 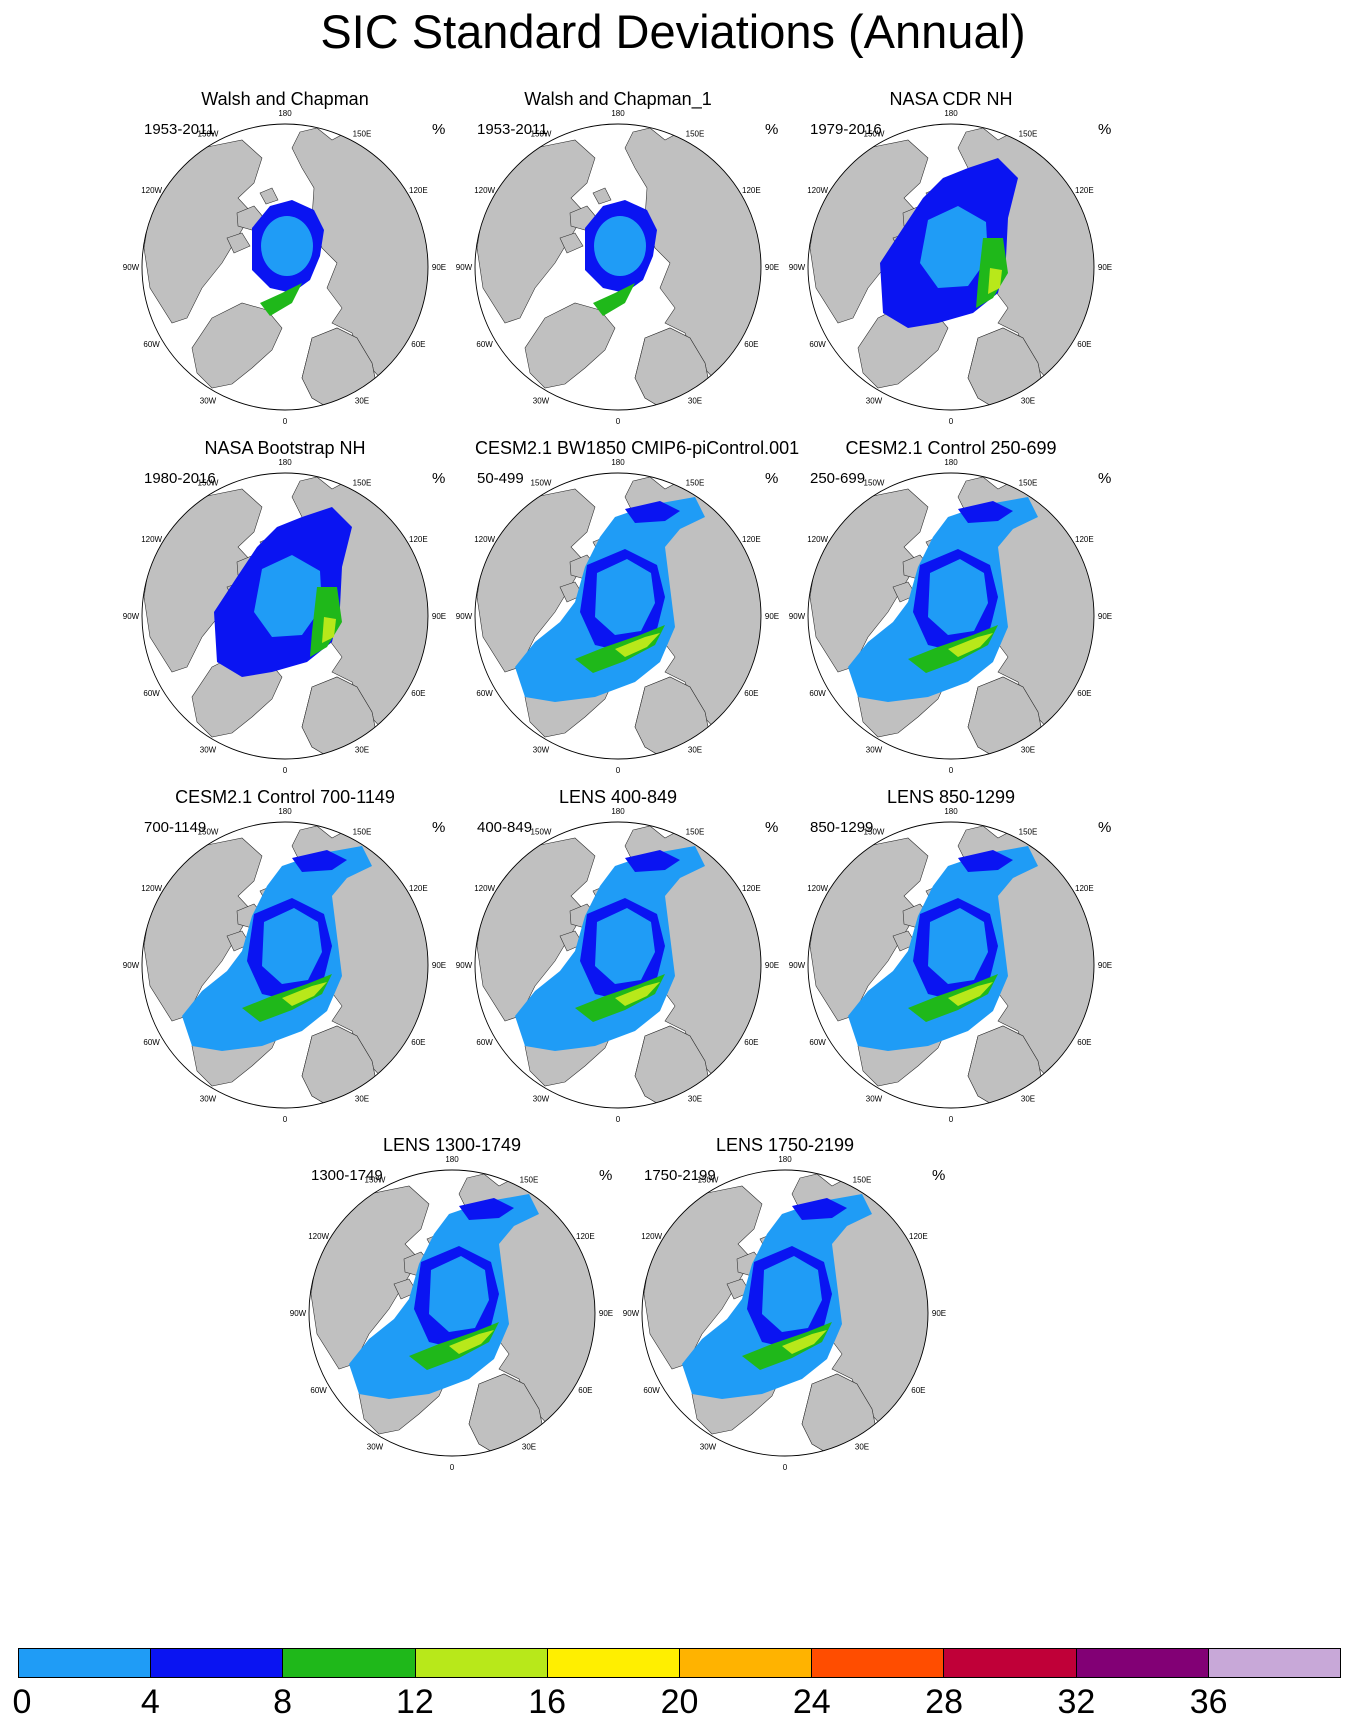 I want to click on panel-period: 700-1149, so click(x=175, y=827).